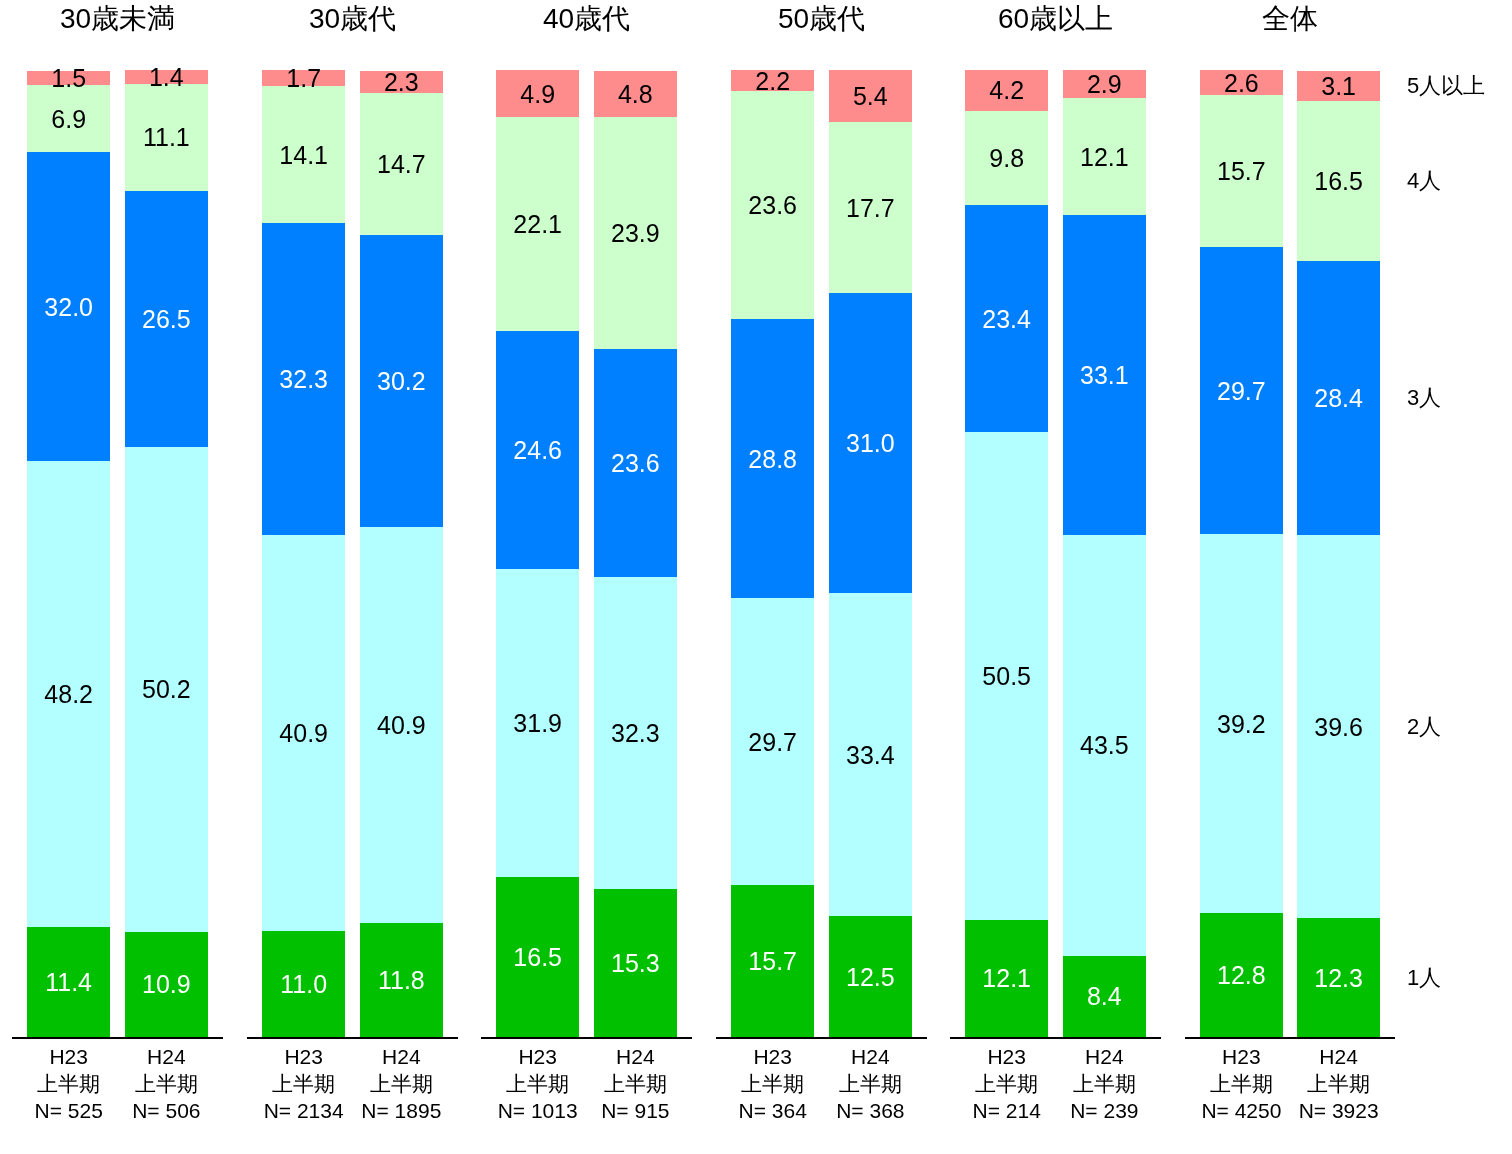  What do you see at coordinates (1289, 18) in the screenshot?
I see `chart-title: 全体` at bounding box center [1289, 18].